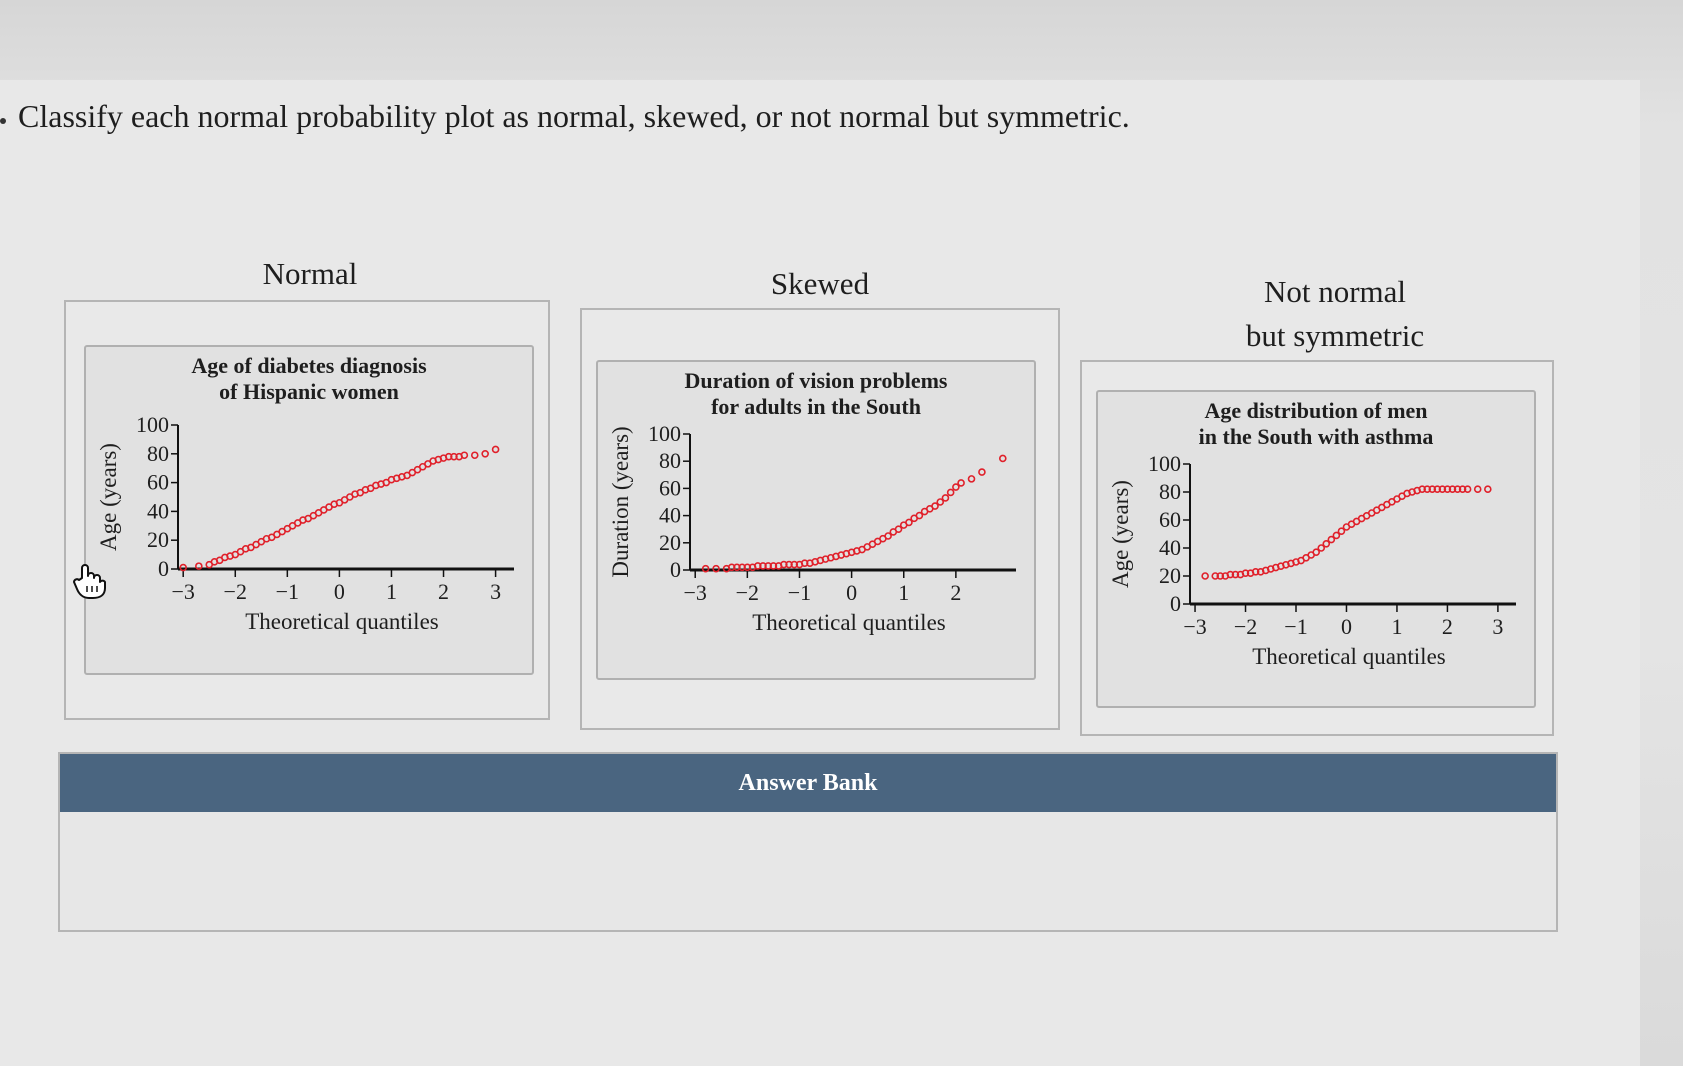 The width and height of the screenshot is (1683, 1066). What do you see at coordinates (808, 783) in the screenshot?
I see `answer-bank-header: Answer Bank` at bounding box center [808, 783].